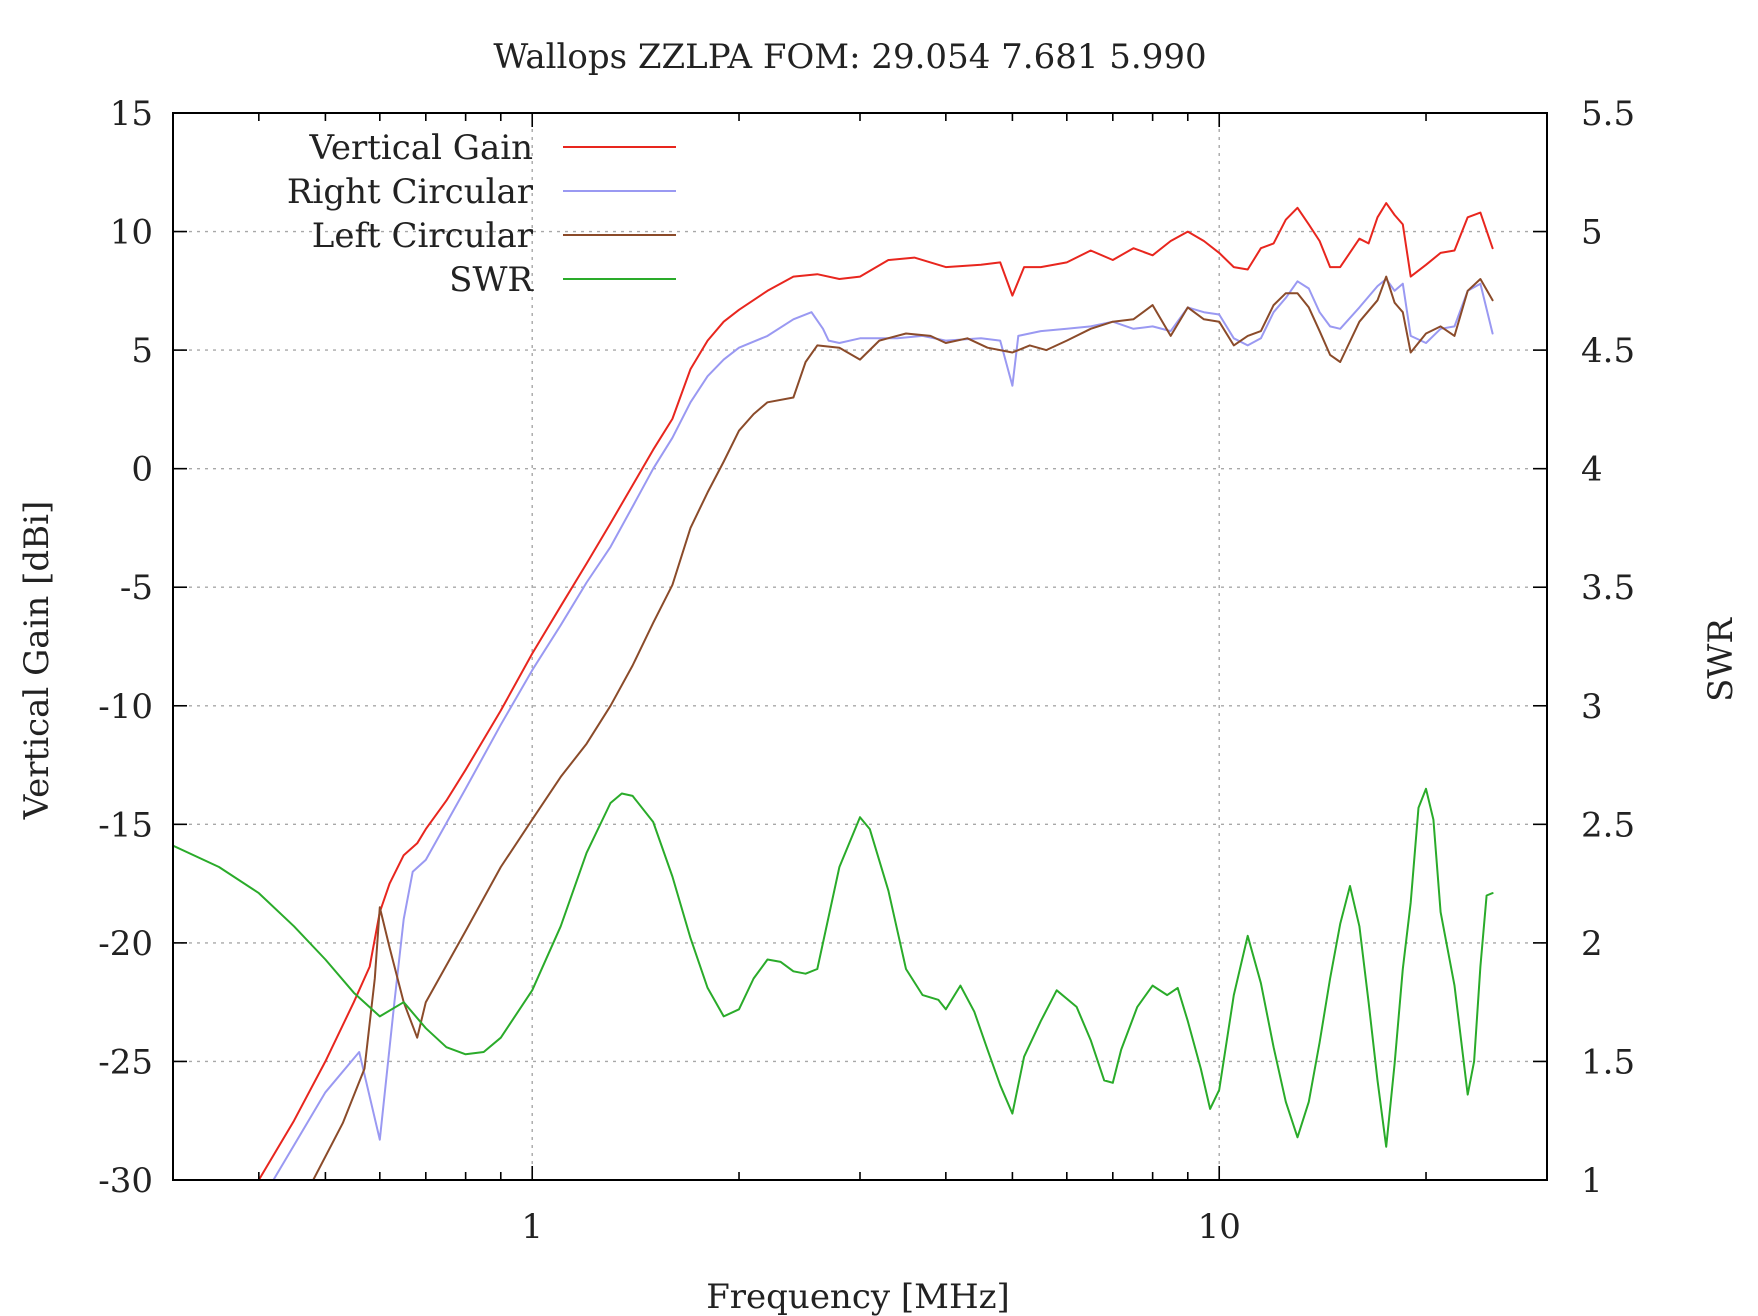 This screenshot has height=1316, width=1758. What do you see at coordinates (1608, 351) in the screenshot?
I see `y2-tick-label: 4.5` at bounding box center [1608, 351].